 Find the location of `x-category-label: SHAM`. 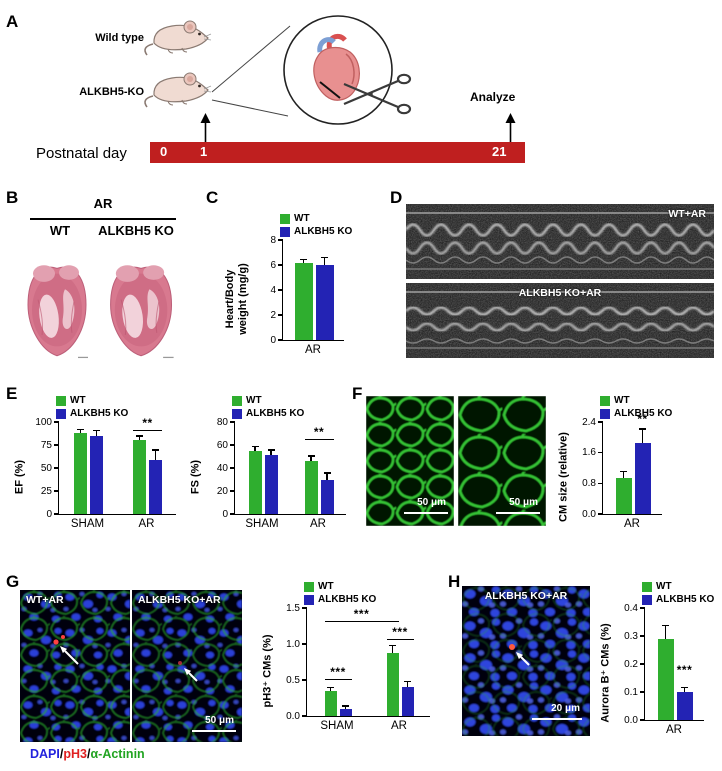

x-category-label: SHAM is located at coordinates (337, 726).